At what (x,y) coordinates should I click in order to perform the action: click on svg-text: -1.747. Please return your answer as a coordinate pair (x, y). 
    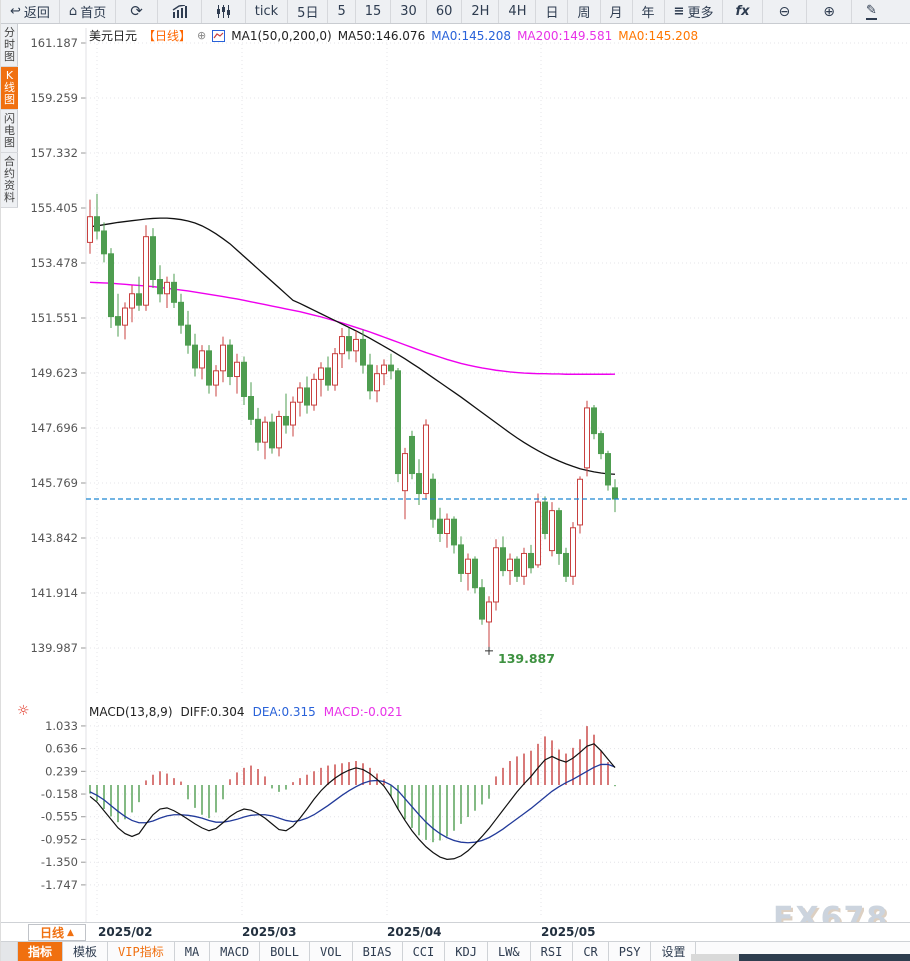
    Looking at the image, I should click on (59, 885).